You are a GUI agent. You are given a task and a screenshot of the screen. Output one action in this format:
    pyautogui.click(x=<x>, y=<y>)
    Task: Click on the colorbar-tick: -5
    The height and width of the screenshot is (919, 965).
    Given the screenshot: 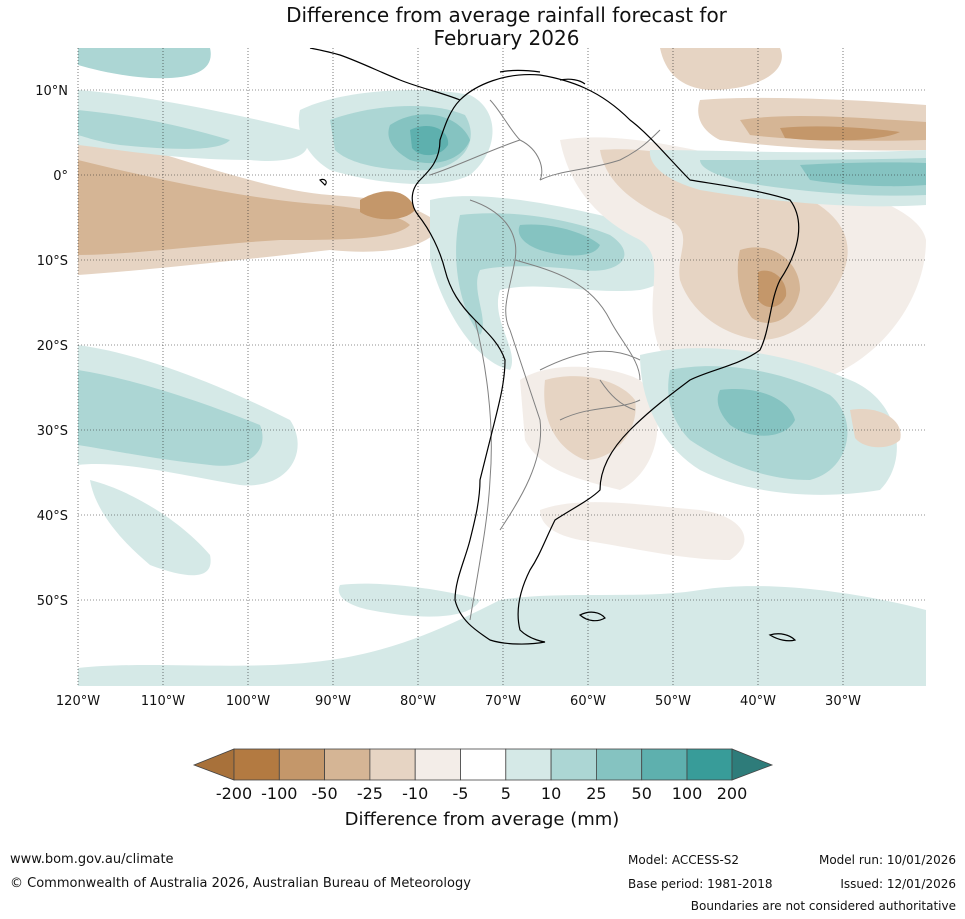 What is the action you would take?
    pyautogui.click(x=461, y=793)
    